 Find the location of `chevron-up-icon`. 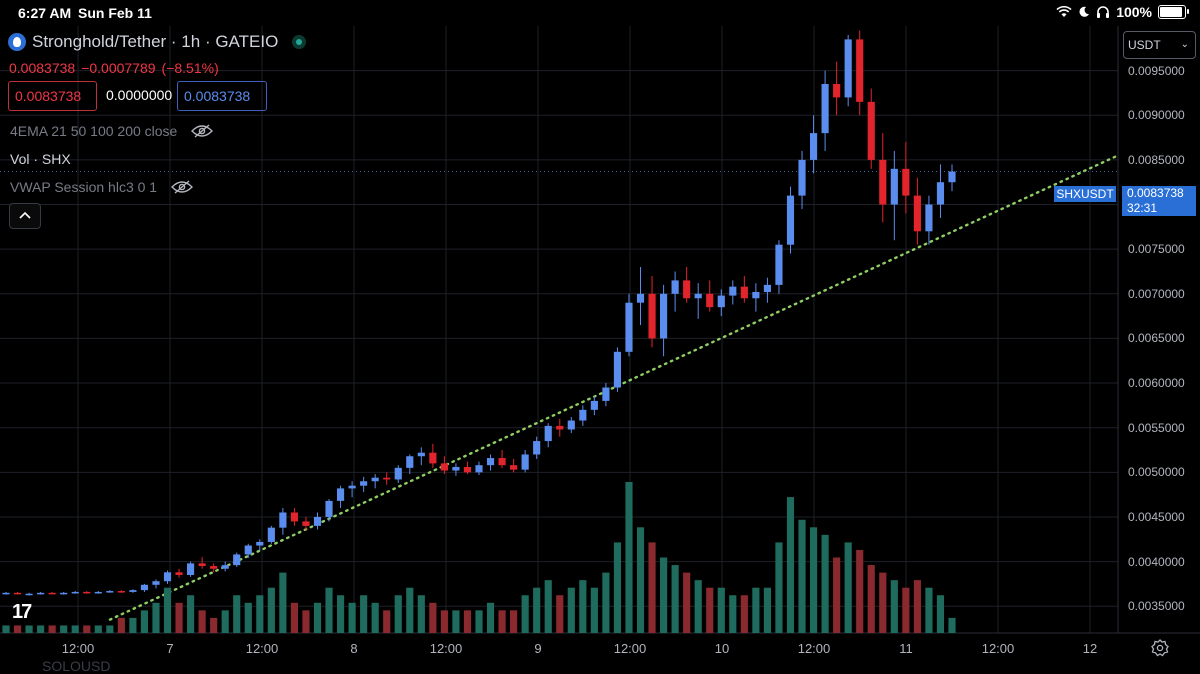

chevron-up-icon is located at coordinates (25, 215).